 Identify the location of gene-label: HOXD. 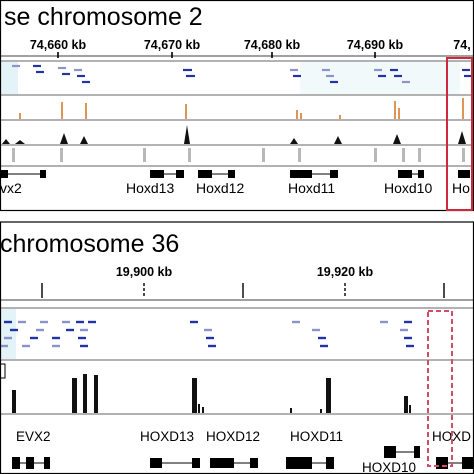
(451, 436).